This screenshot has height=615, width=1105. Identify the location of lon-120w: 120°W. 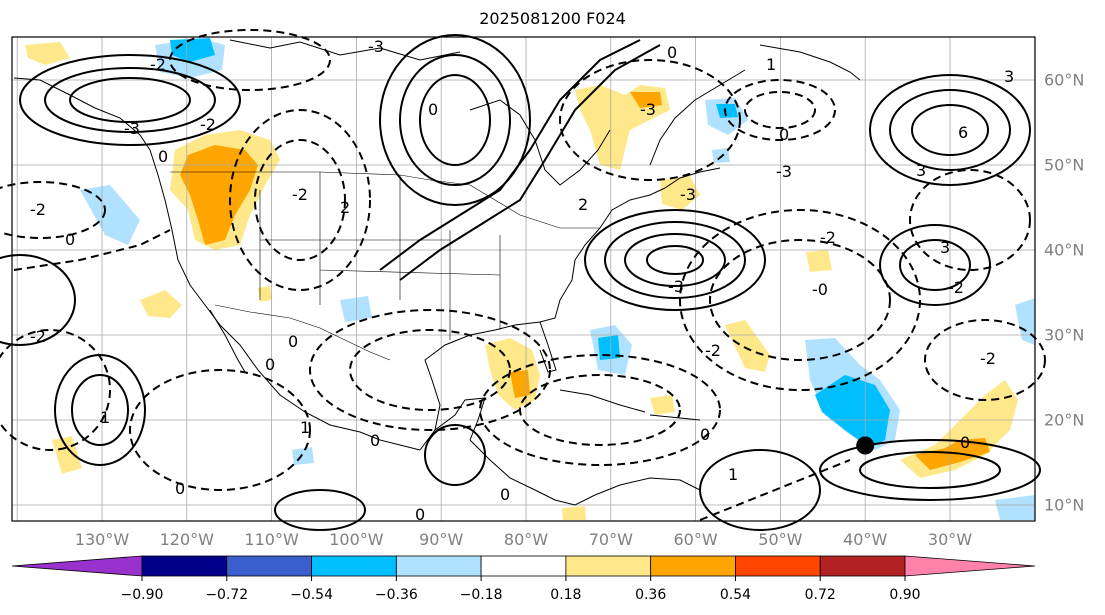
(186, 539).